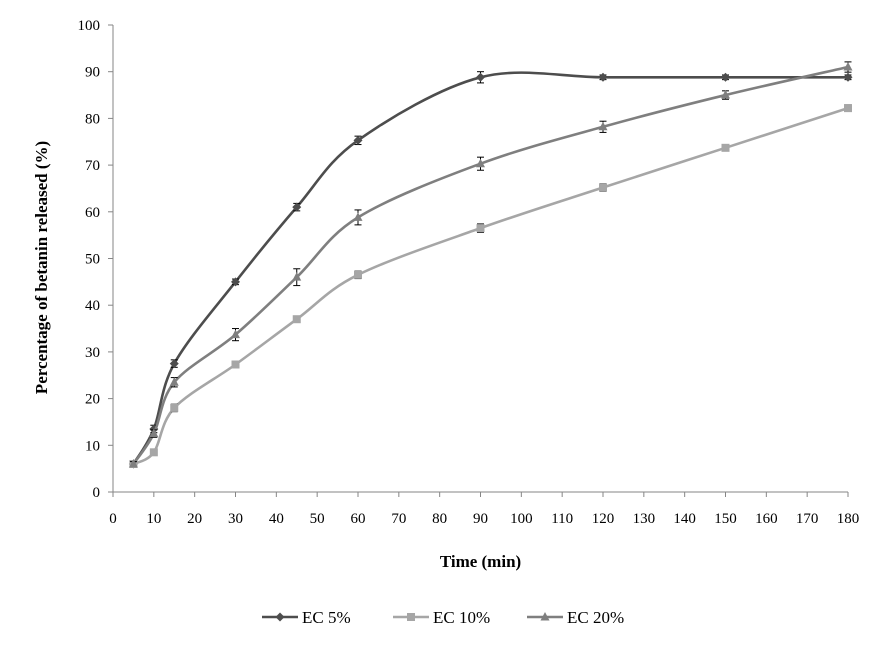 The height and width of the screenshot is (653, 887). What do you see at coordinates (439, 519) in the screenshot?
I see `x-tick-label: 80` at bounding box center [439, 519].